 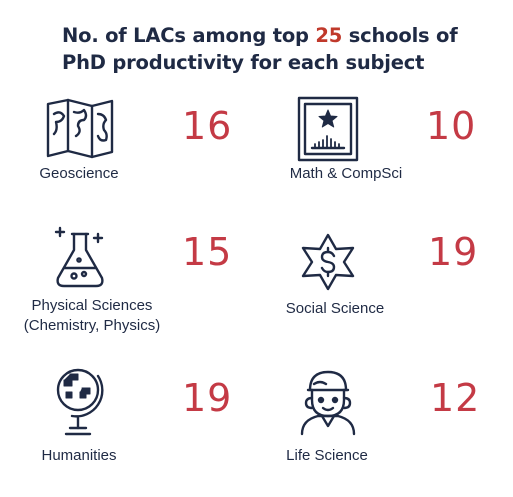 What do you see at coordinates (79, 257) in the screenshot?
I see `flask-icon` at bounding box center [79, 257].